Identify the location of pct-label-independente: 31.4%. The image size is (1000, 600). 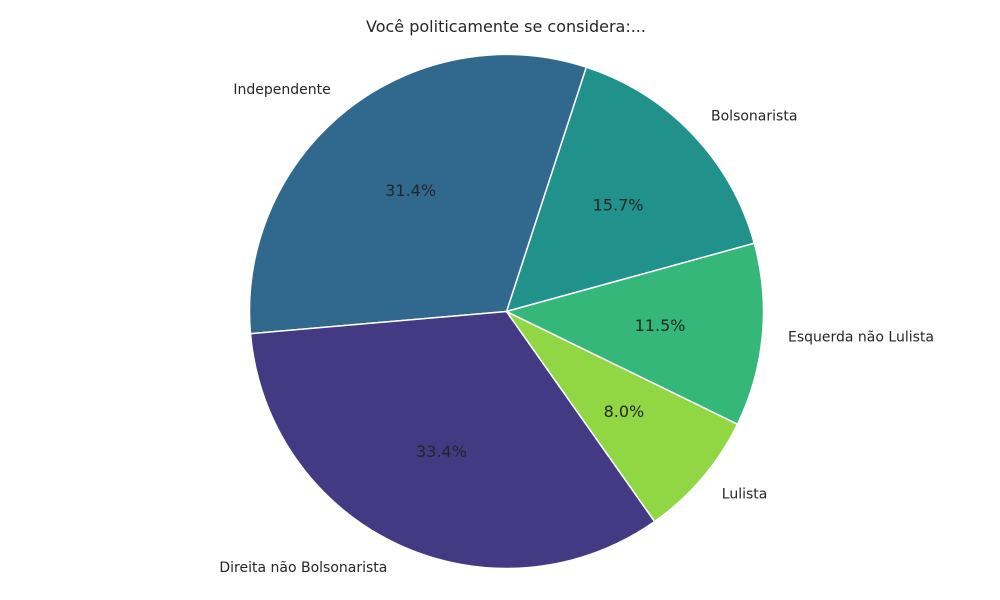
(410, 190).